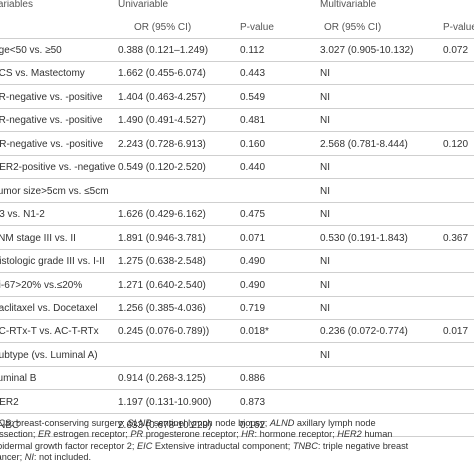 This screenshot has height=474, width=474. I want to click on cell-m-p-value: 0.017, so click(456, 332).